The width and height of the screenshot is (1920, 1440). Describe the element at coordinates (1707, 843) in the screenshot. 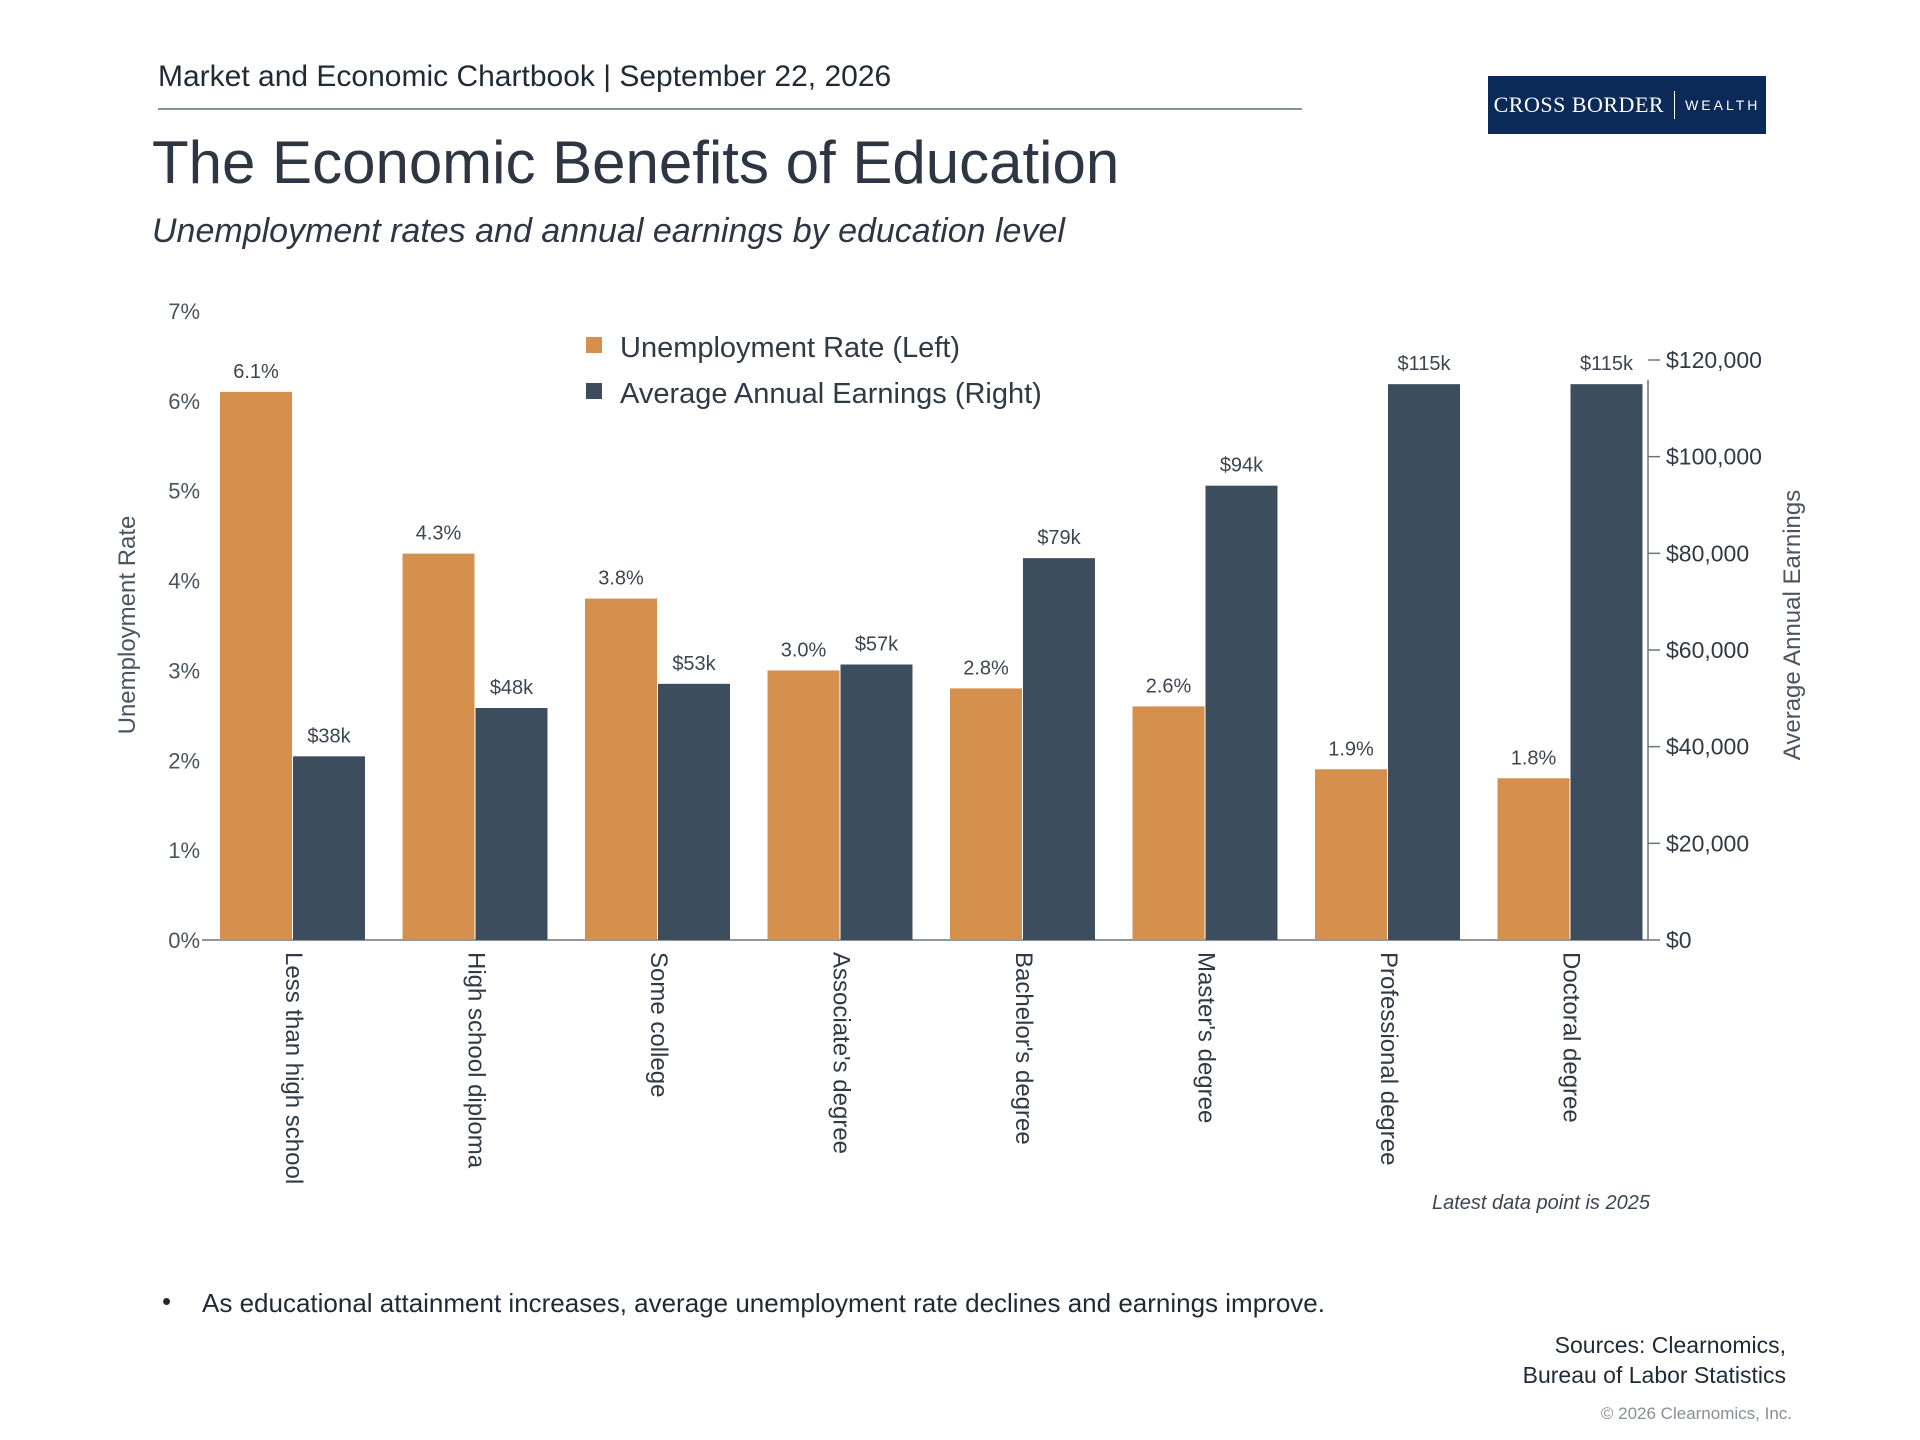

I see `right-axis-tick-label: $20,000` at that location.